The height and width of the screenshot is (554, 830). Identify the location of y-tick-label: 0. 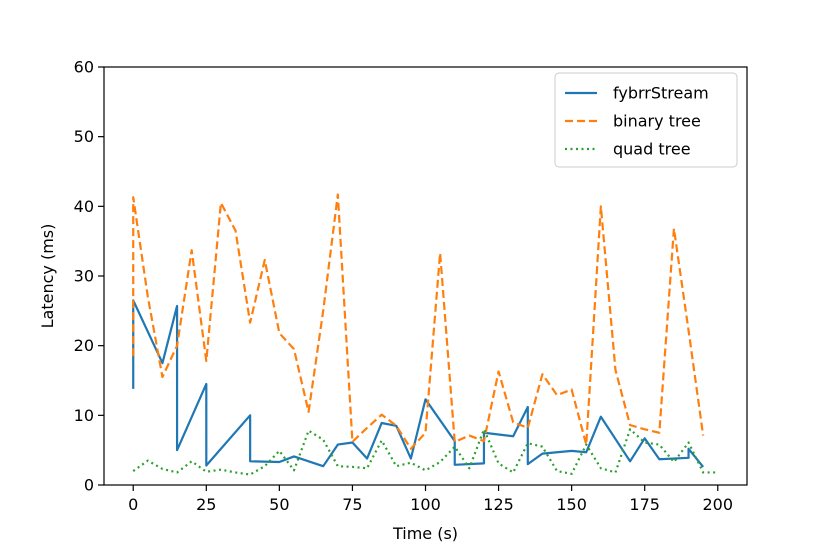
(89, 485).